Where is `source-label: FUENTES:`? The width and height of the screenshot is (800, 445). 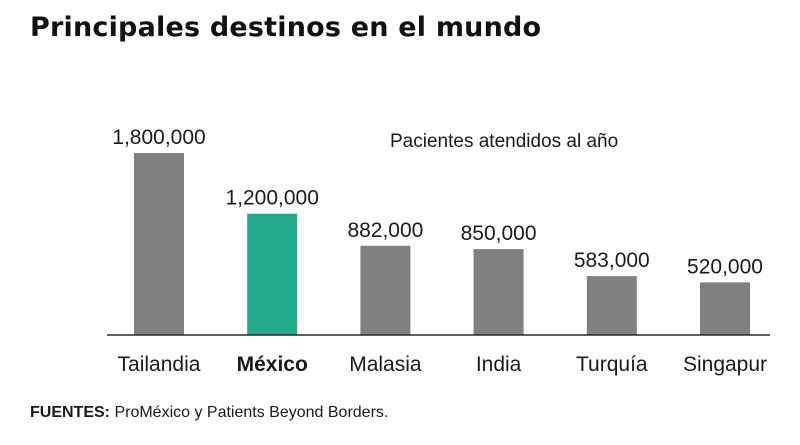
source-label: FUENTES: is located at coordinates (70, 412).